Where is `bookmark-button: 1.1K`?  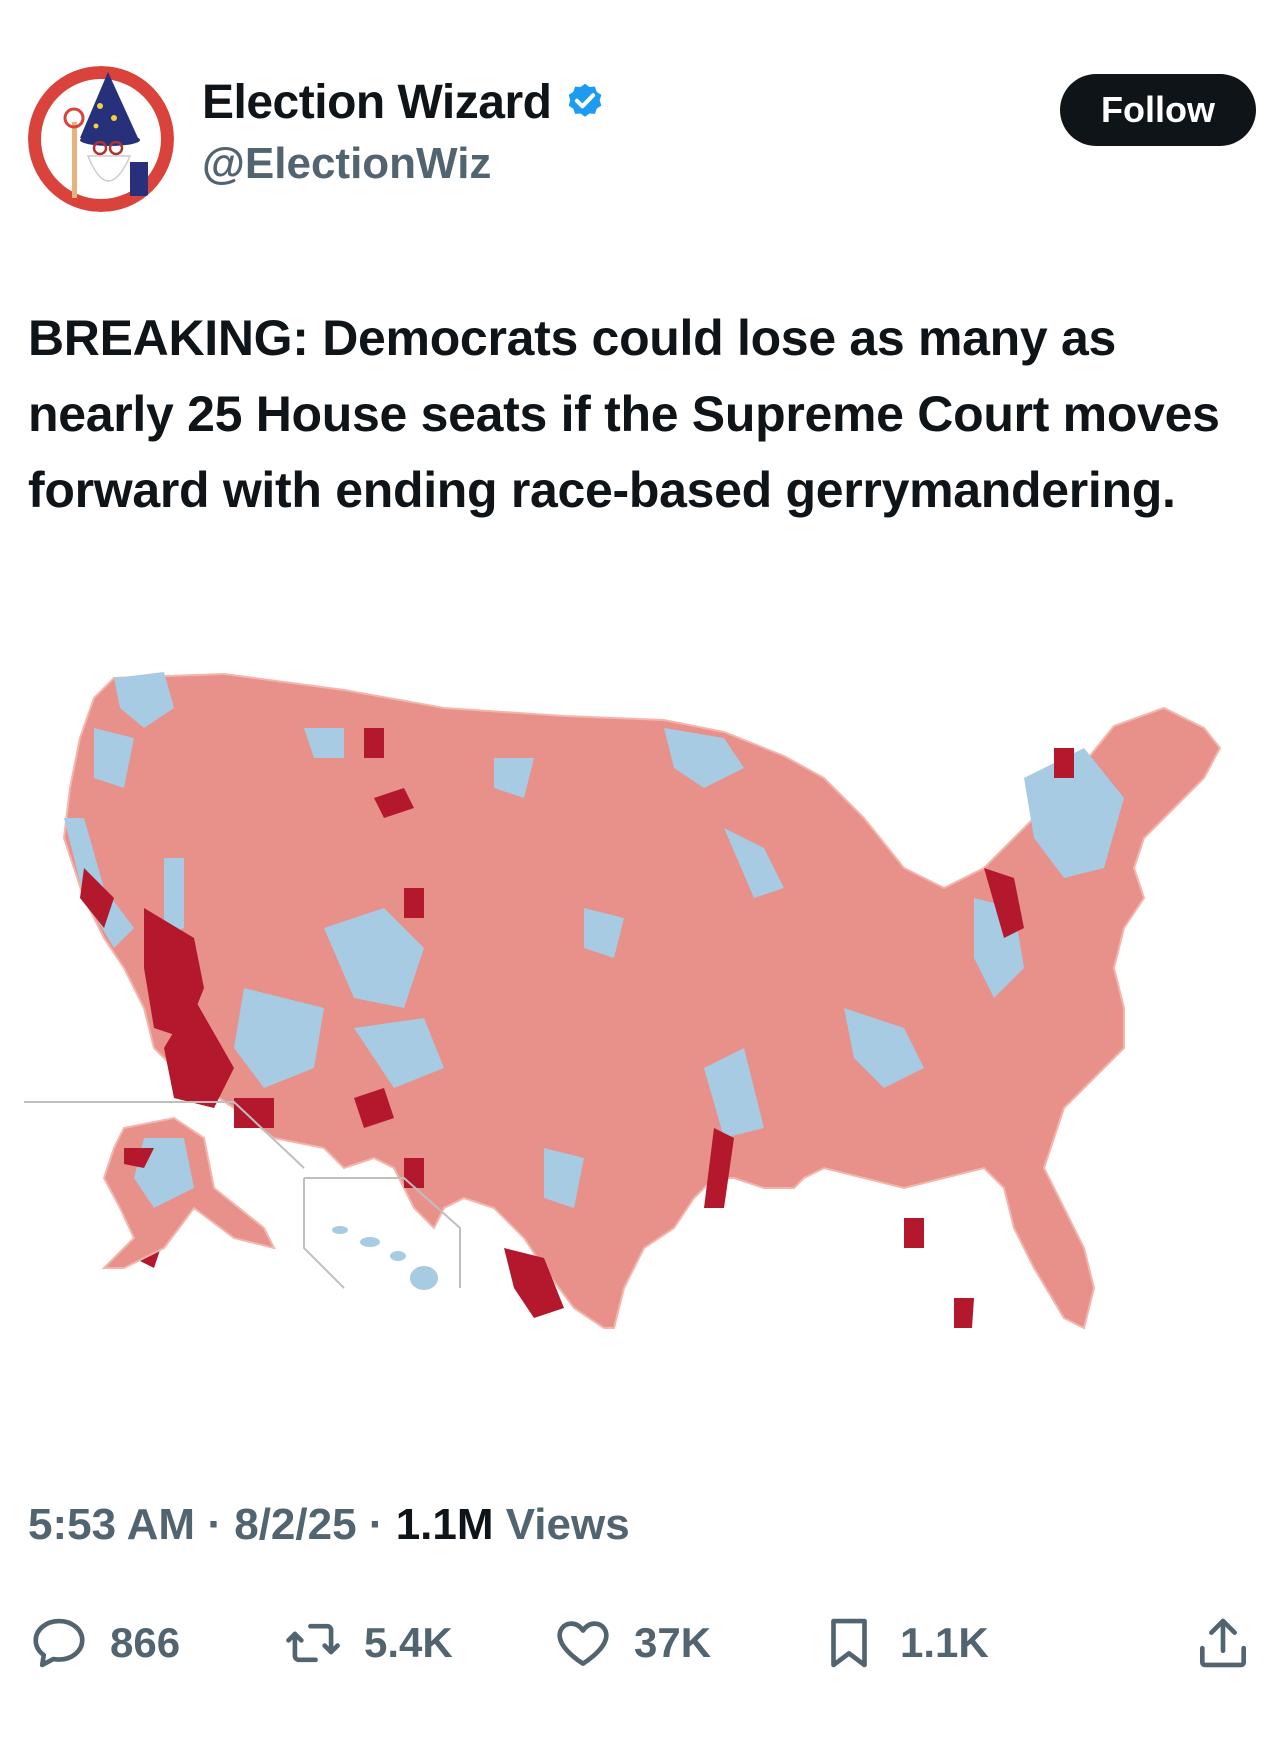
bookmark-button: 1.1K is located at coordinates (903, 1643).